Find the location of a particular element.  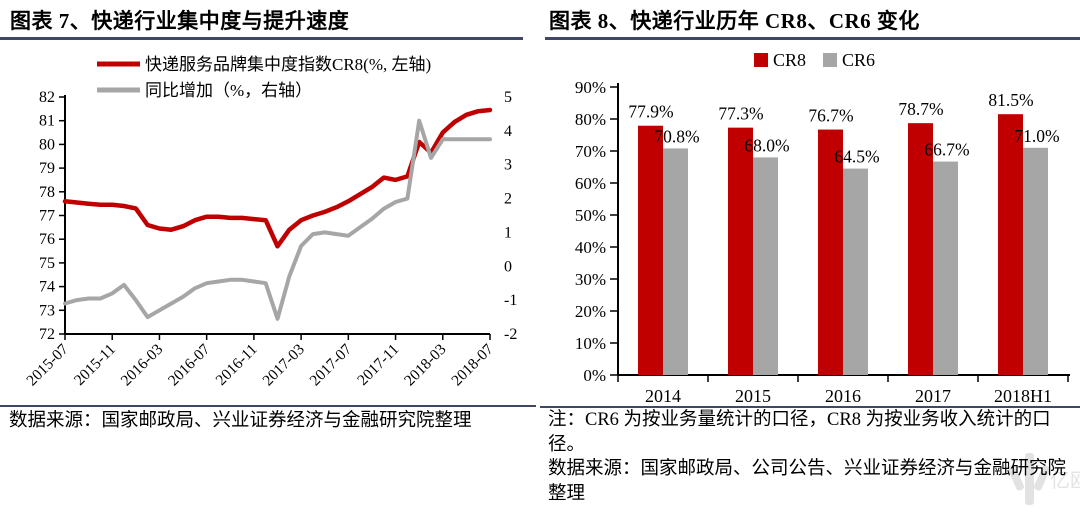

category-label: 2015 is located at coordinates (753, 396).